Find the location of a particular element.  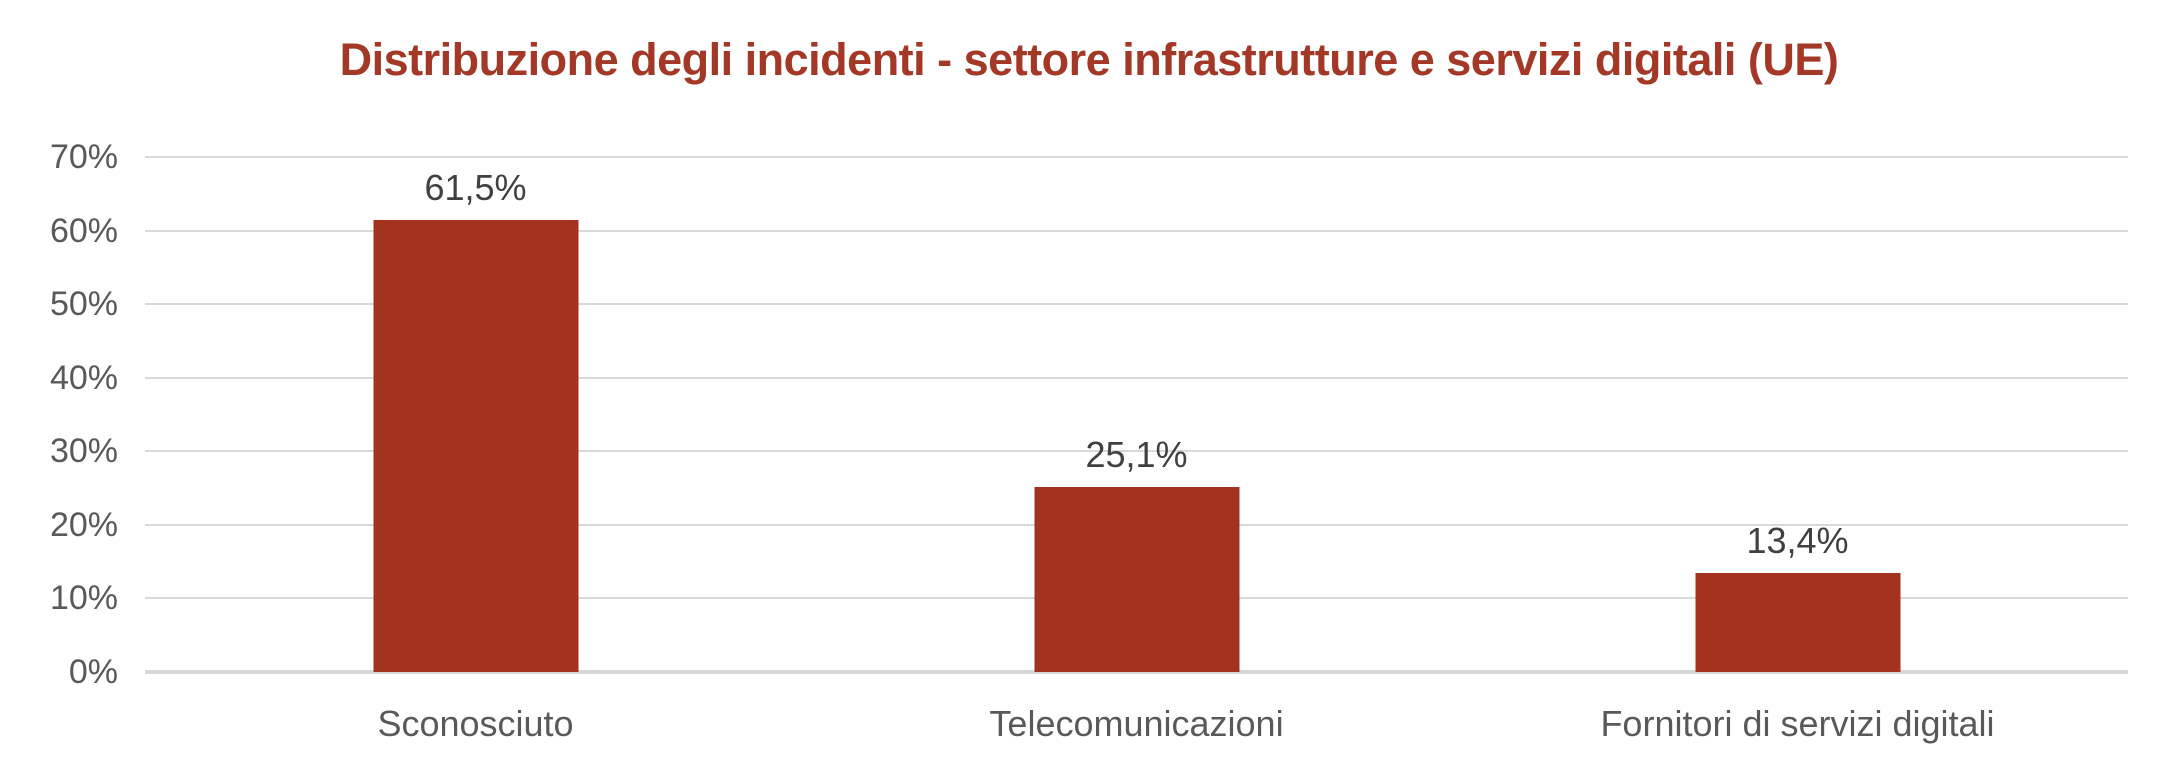

y-tick-label: 0% is located at coordinates (93, 672).